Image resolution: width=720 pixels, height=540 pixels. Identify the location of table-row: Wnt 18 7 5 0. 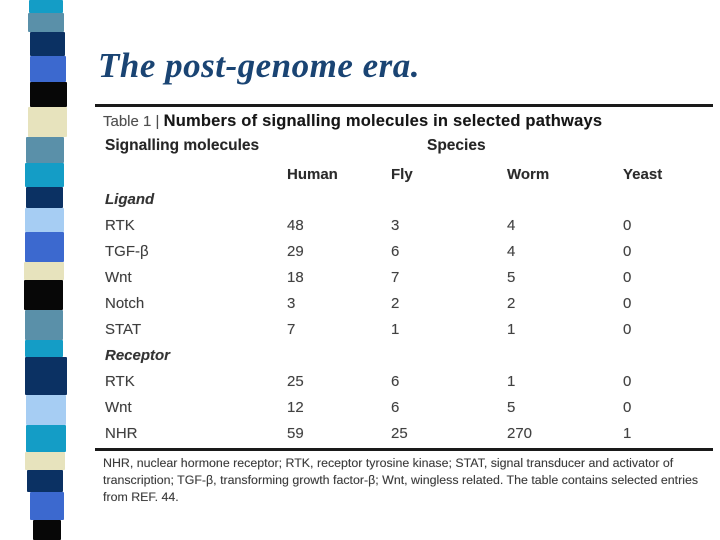
(405, 277).